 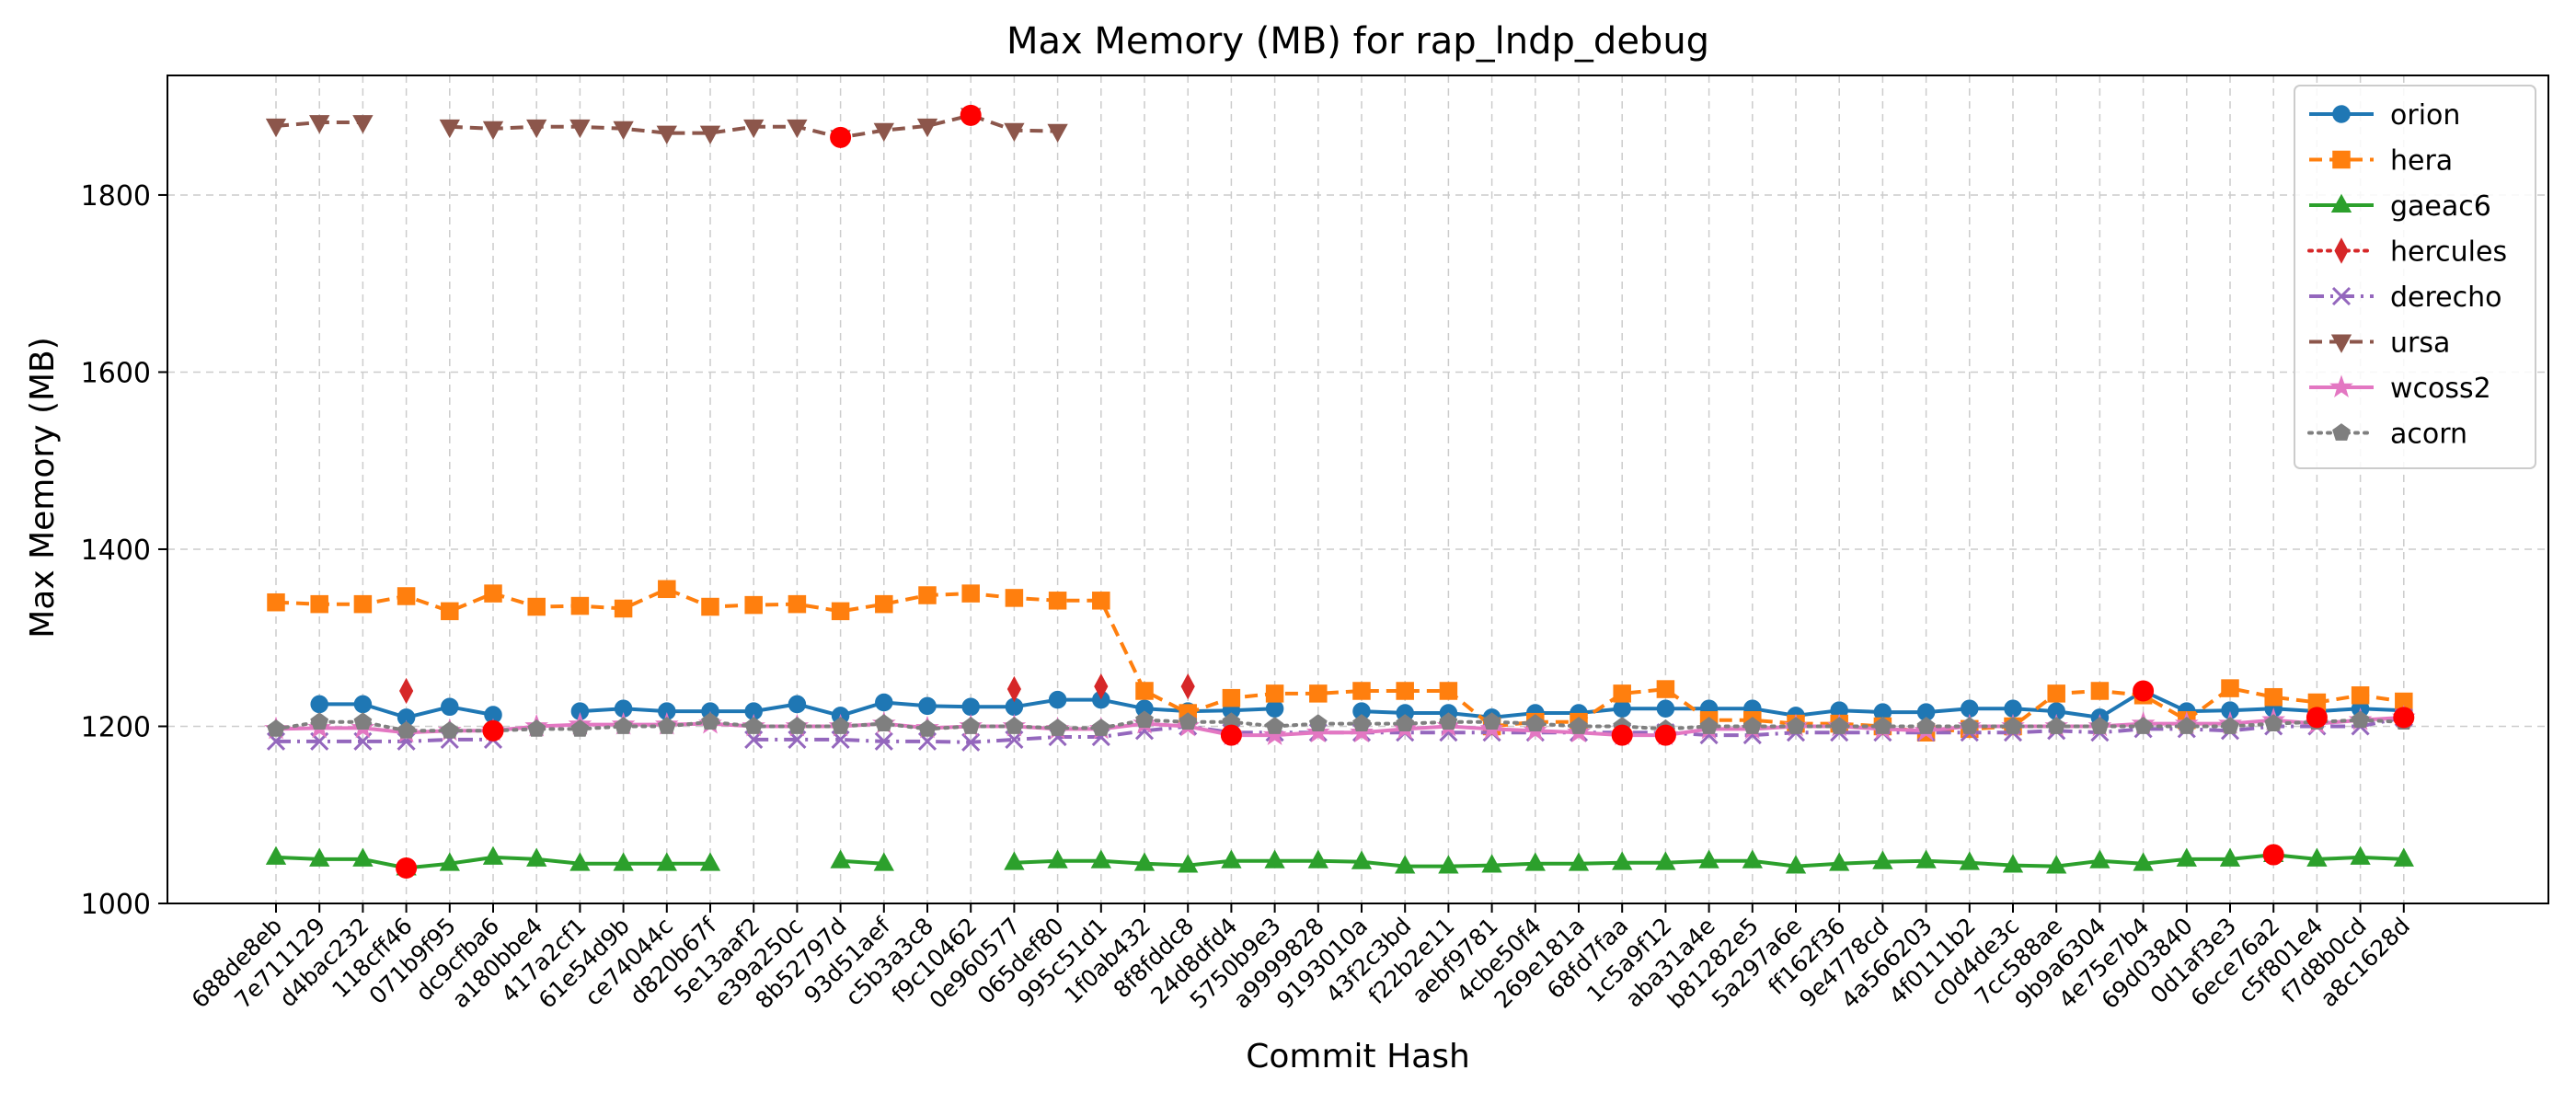 I want to click on legend-label-derecho: derecho, so click(x=2446, y=298).